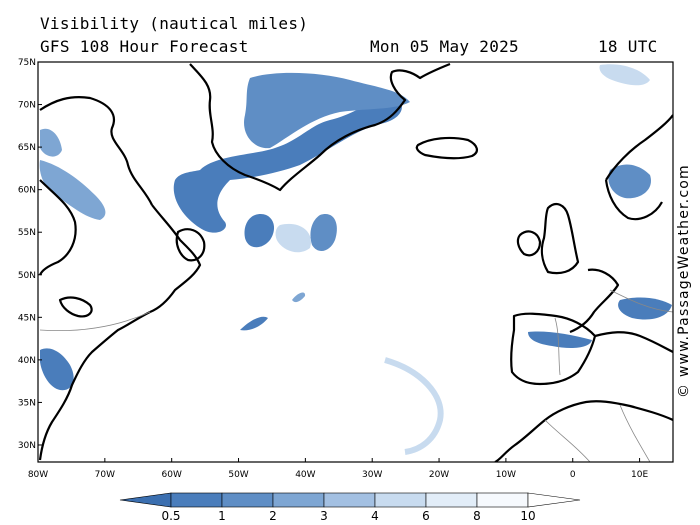 The image size is (700, 525). What do you see at coordinates (27, 233) in the screenshot?
I see `lat-label: 55N` at bounding box center [27, 233].